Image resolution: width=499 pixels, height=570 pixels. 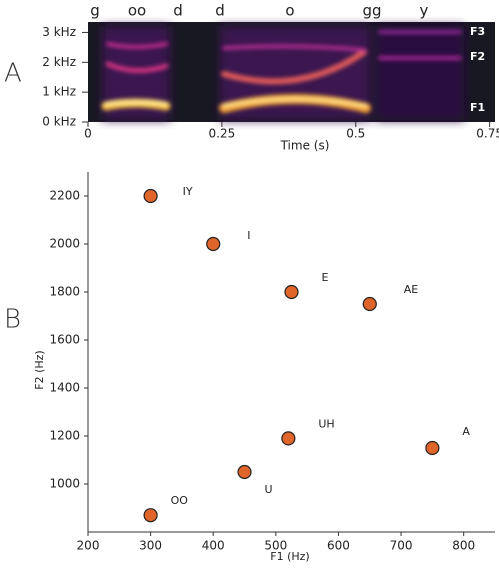 I want to click on y-tick-label: 2000, so click(x=64, y=244).